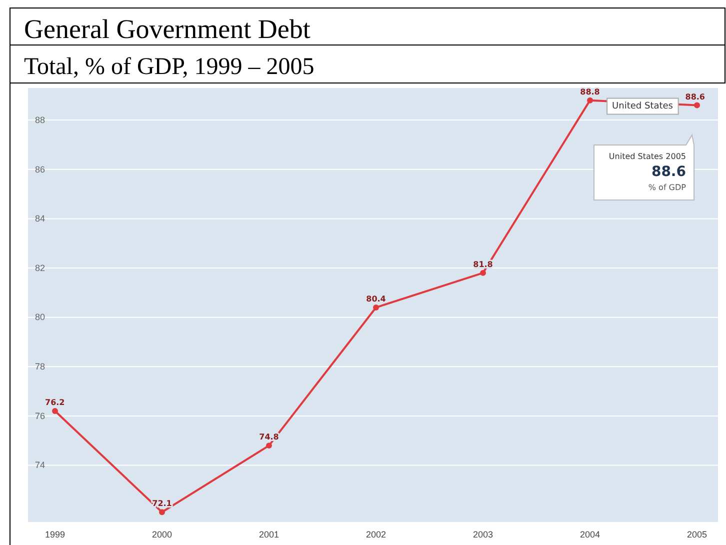  Describe the element at coordinates (376, 534) in the screenshot. I see `x-tick-label: 2002` at that location.